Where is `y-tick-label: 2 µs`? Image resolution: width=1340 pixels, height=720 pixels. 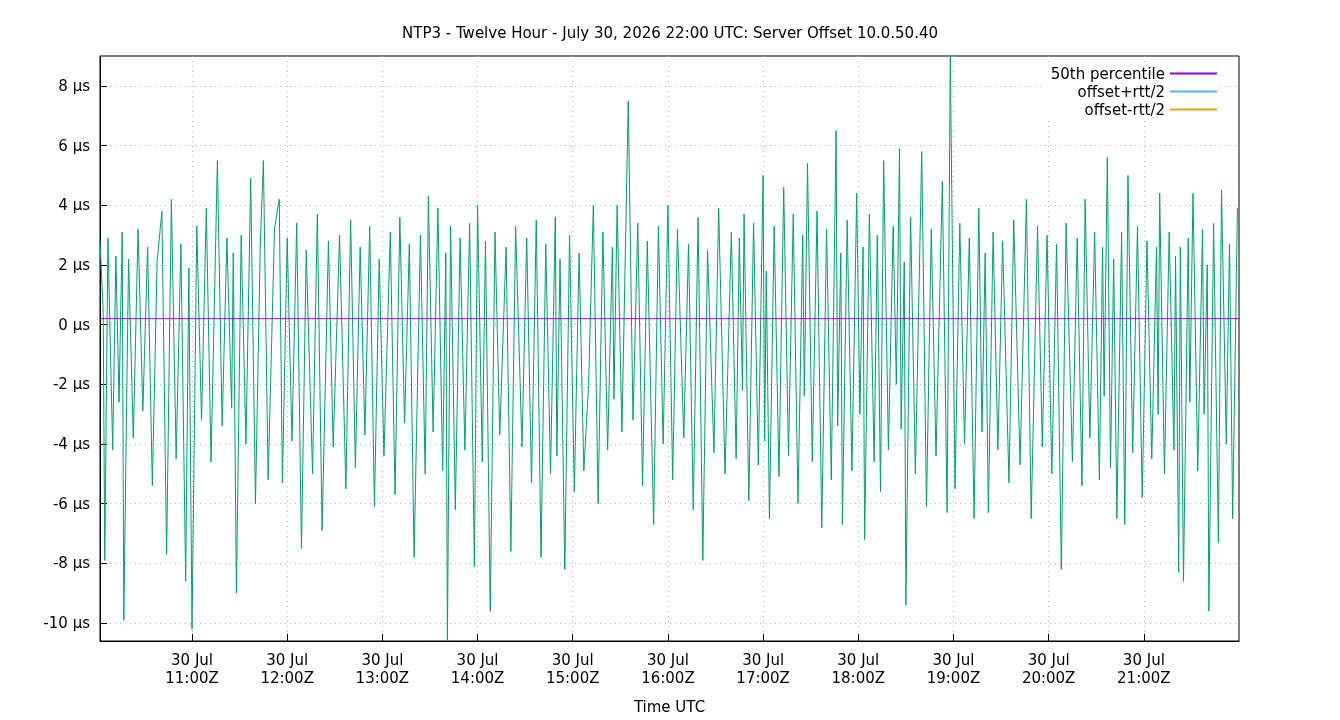
y-tick-label: 2 µs is located at coordinates (74, 264).